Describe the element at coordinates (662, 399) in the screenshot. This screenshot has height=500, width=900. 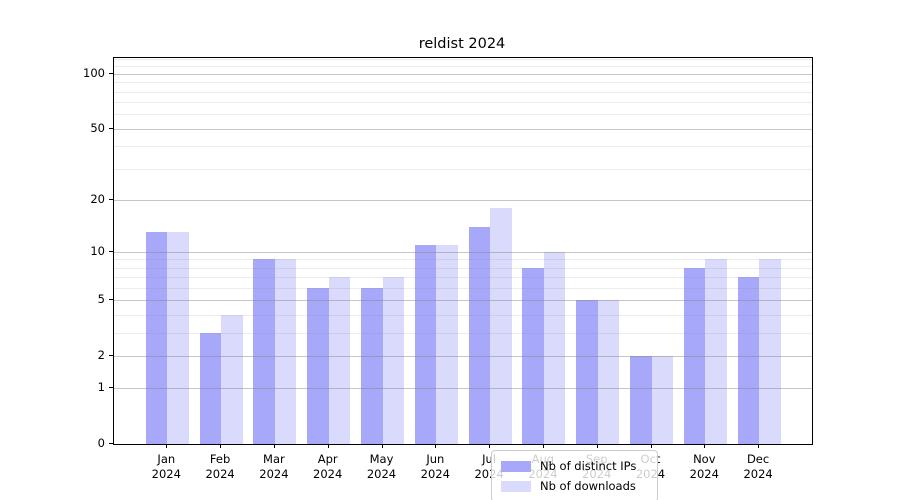
I see `bar-downloads-oct` at that location.